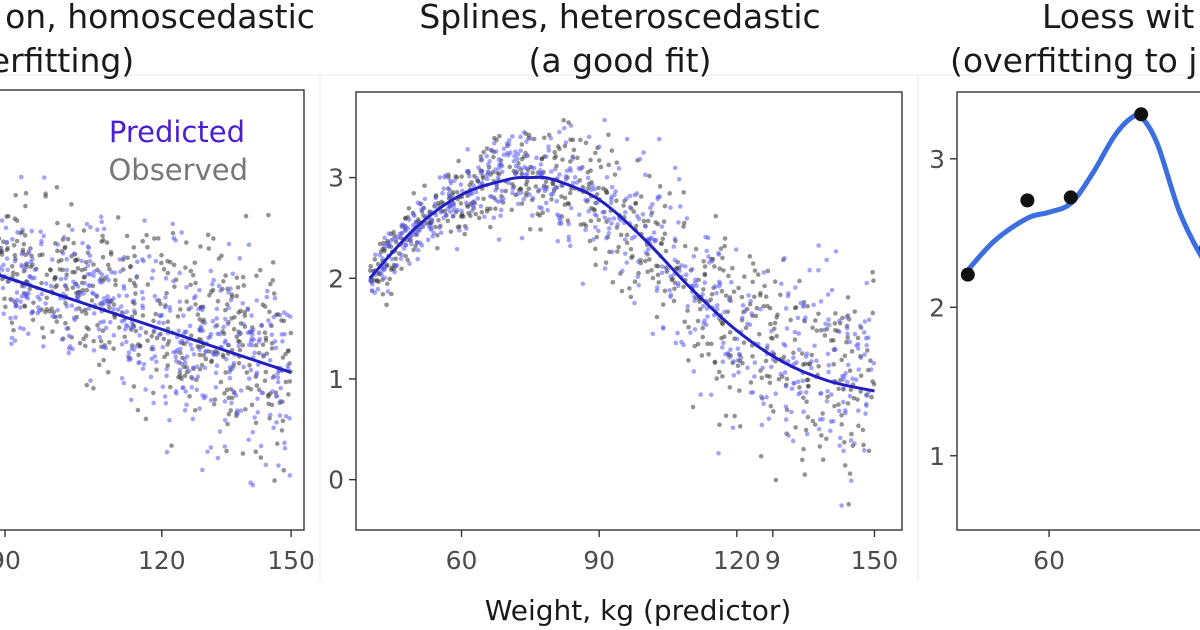 The height and width of the screenshot is (630, 1200). Describe the element at coordinates (1118, 18) in the screenshot. I see `panel-title-line-1: Loess wit` at that location.